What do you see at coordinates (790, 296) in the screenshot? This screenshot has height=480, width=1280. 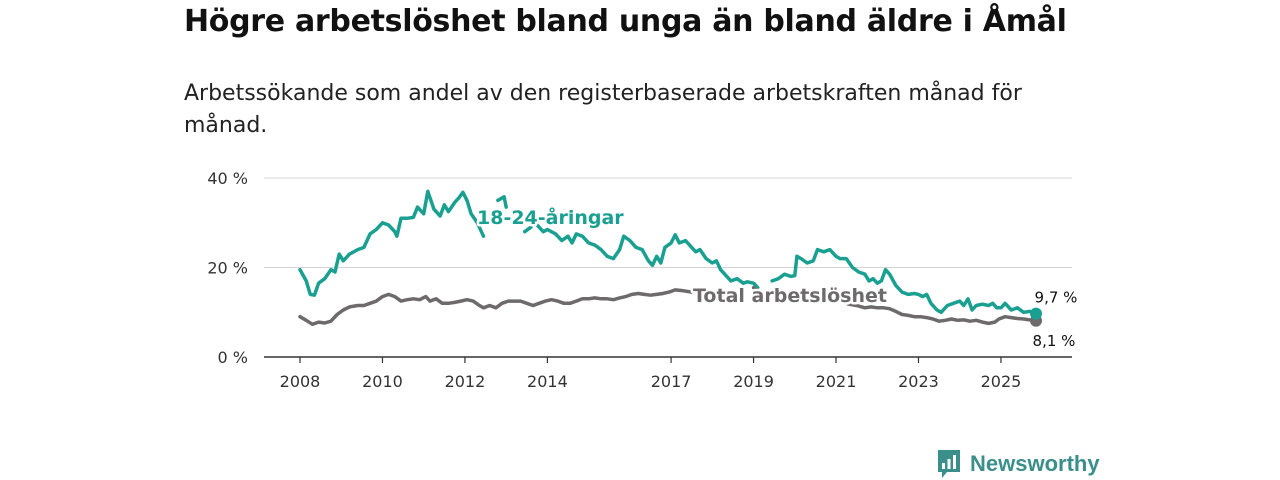 I see `series-name-label: Total arbetslöshet` at bounding box center [790, 296].